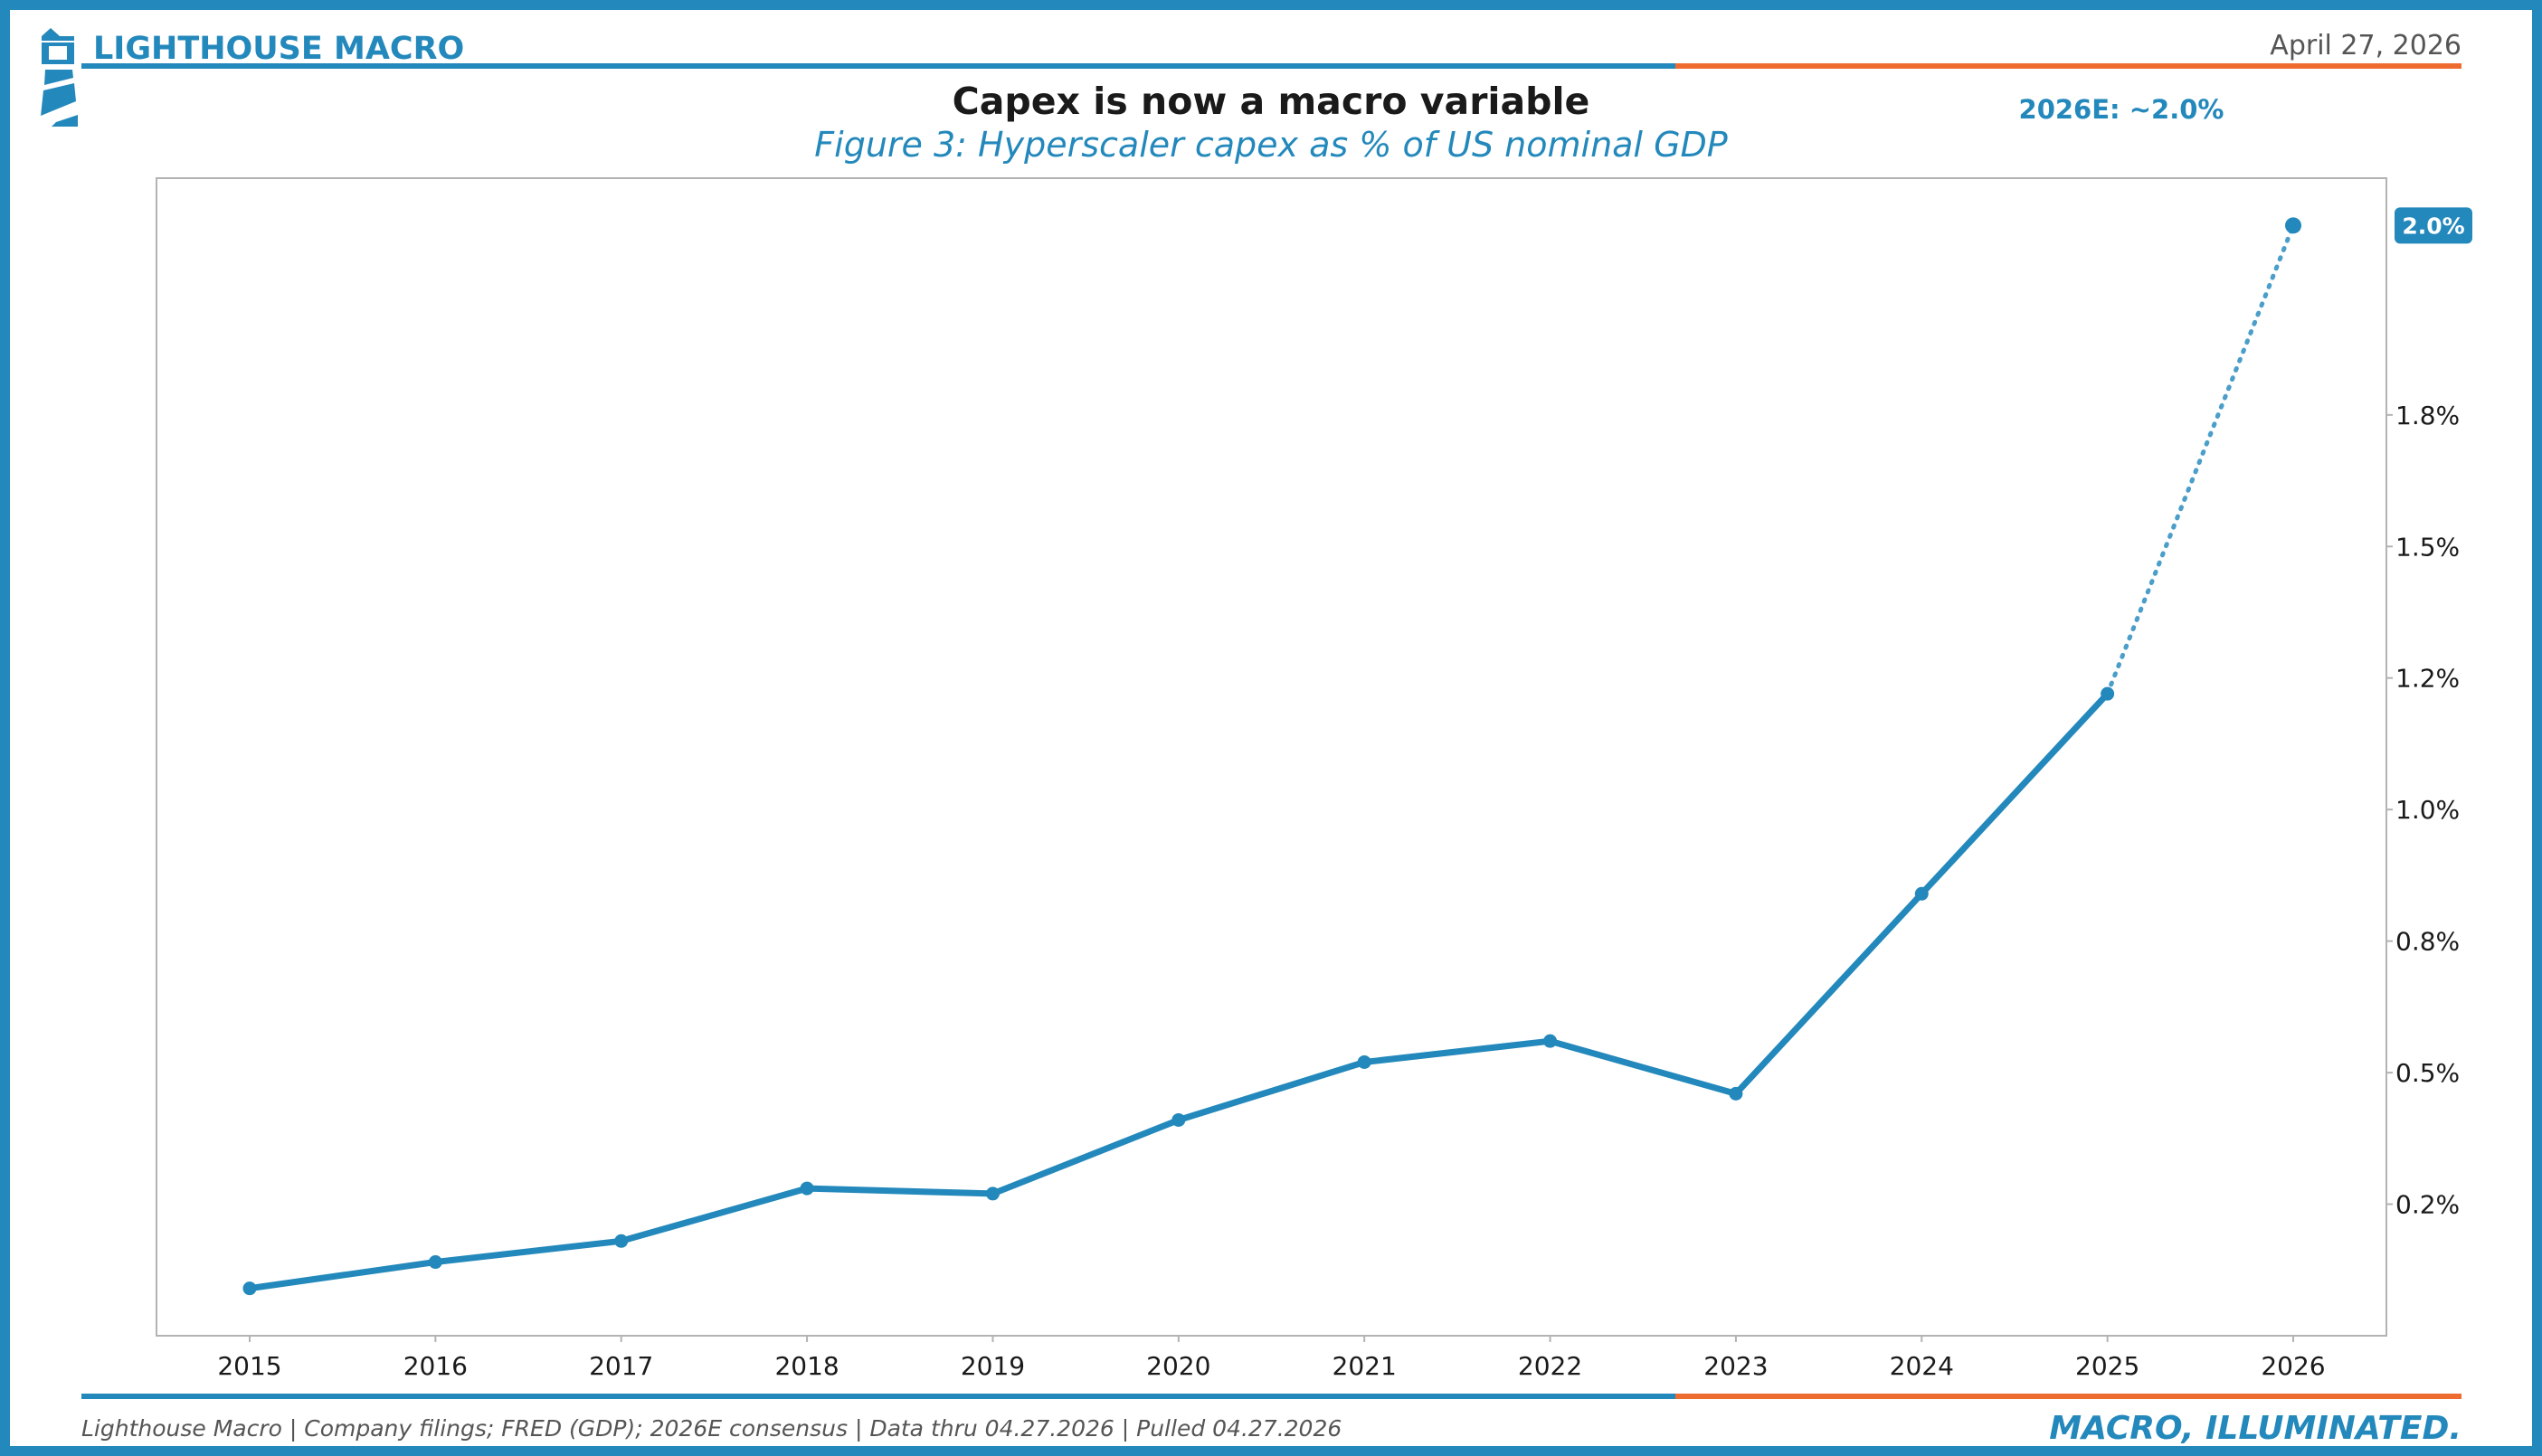 The image size is (2542, 1456). I want to click on x-tick-label: 2018, so click(806, 1366).